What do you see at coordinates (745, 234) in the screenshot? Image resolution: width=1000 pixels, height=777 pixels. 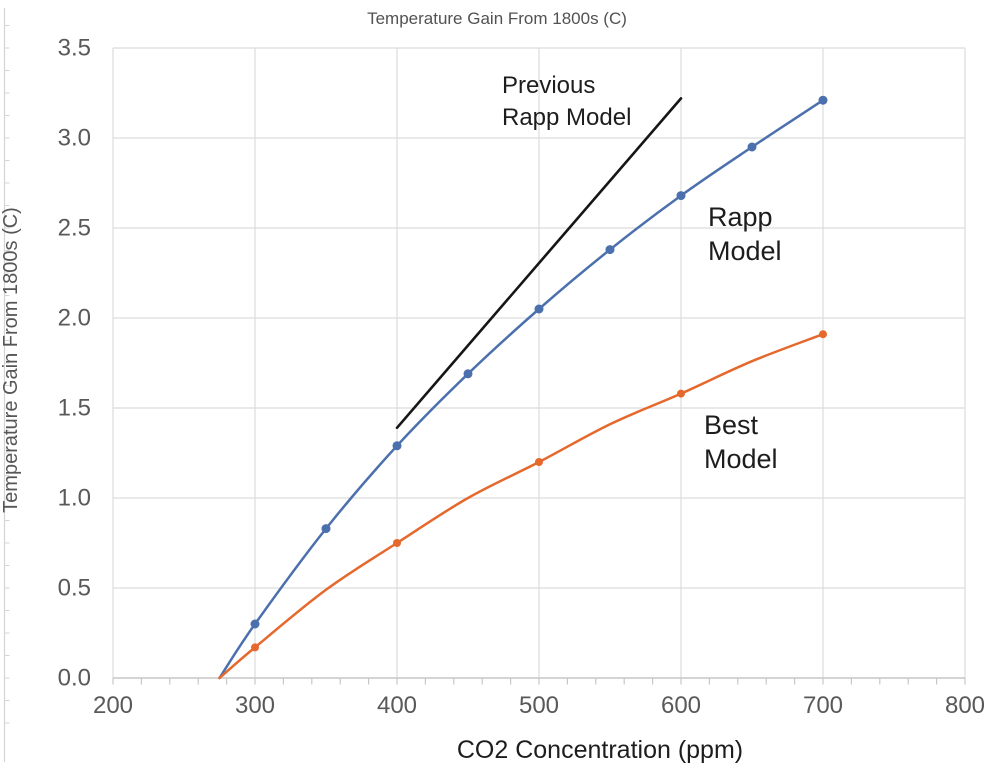 I see `rapp-model-label: Rapp Model` at bounding box center [745, 234].